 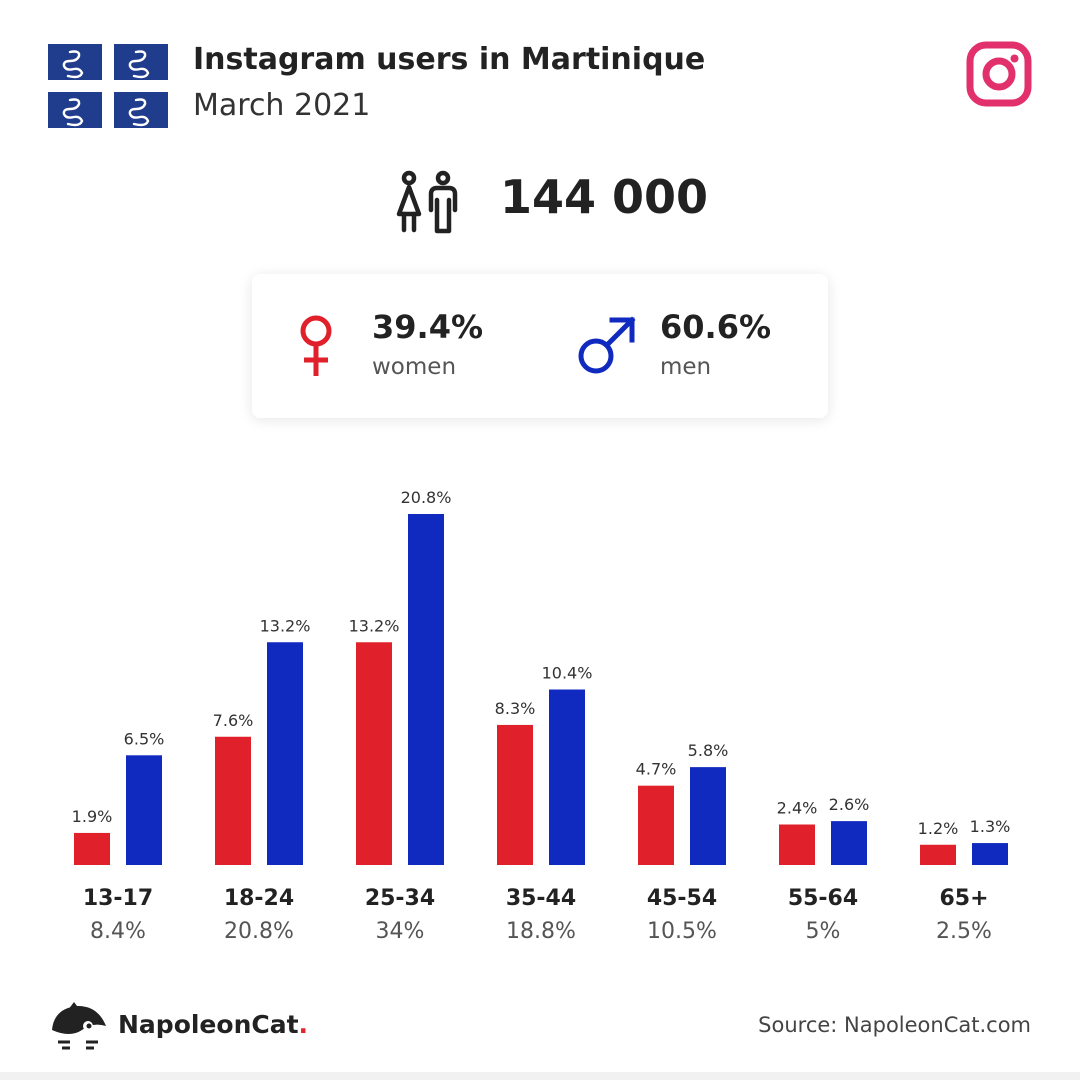 What do you see at coordinates (118, 931) in the screenshot?
I see `category-total-13-17: 8.4%` at bounding box center [118, 931].